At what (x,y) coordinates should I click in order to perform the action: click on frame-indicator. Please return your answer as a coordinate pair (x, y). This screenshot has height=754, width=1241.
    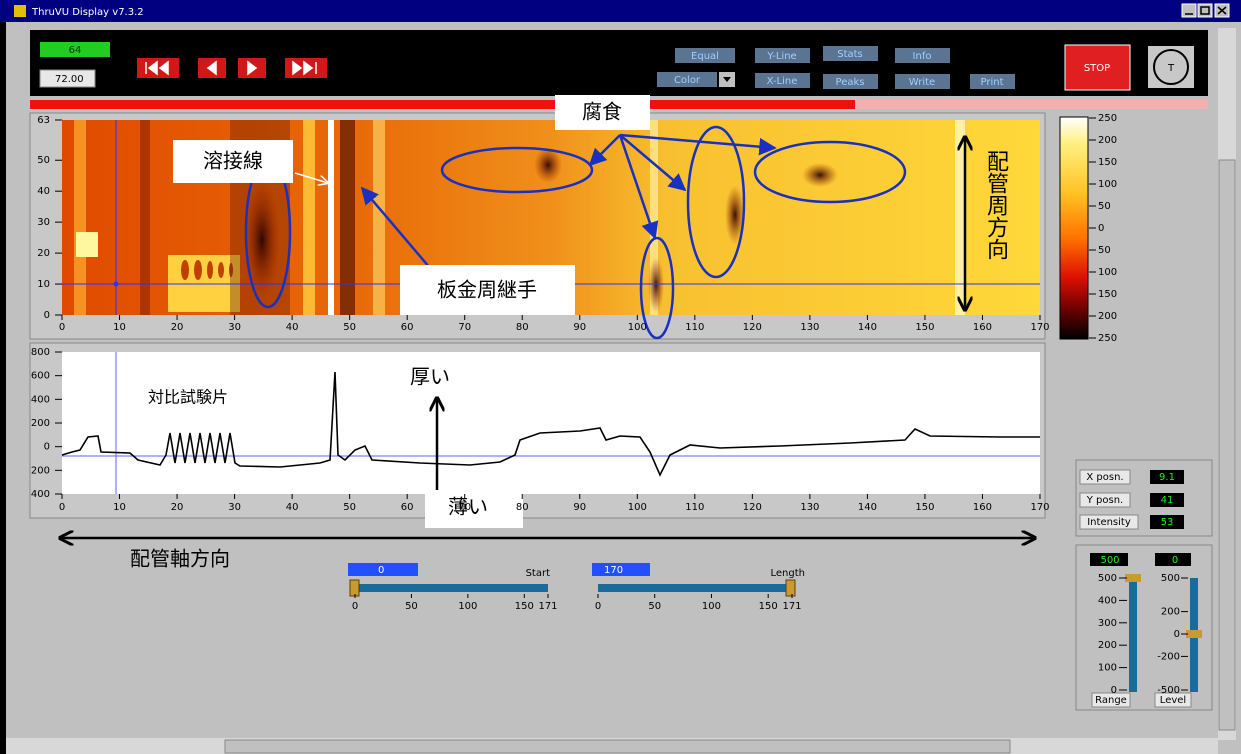
    Looking at the image, I should click on (75, 49).